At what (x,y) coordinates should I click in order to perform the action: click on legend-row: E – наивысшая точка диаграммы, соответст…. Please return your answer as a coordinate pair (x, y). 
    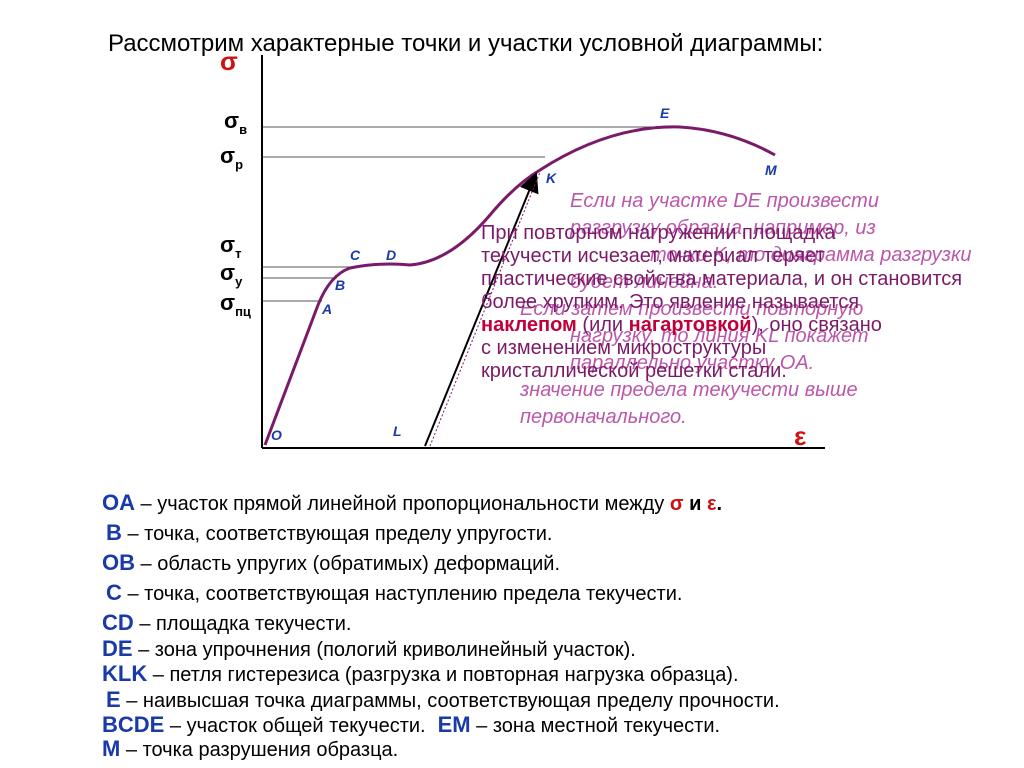
    Looking at the image, I should click on (443, 700).